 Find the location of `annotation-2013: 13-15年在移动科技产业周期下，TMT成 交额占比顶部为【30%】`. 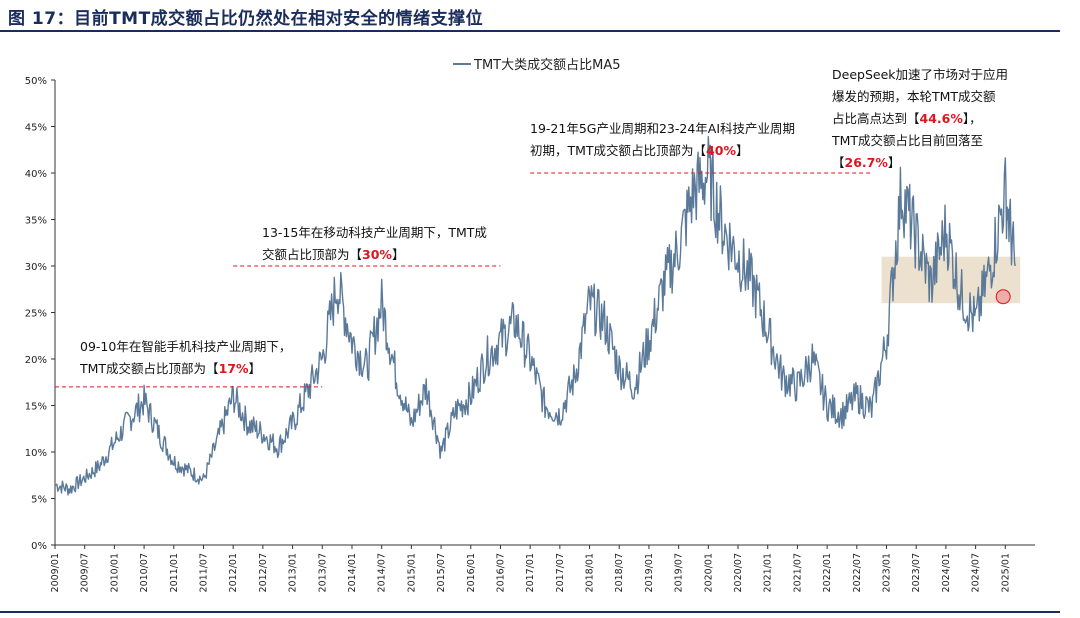

annotation-2013: 13-15年在移动科技产业周期下，TMT成 交额占比顶部为【30%】 is located at coordinates (374, 244).